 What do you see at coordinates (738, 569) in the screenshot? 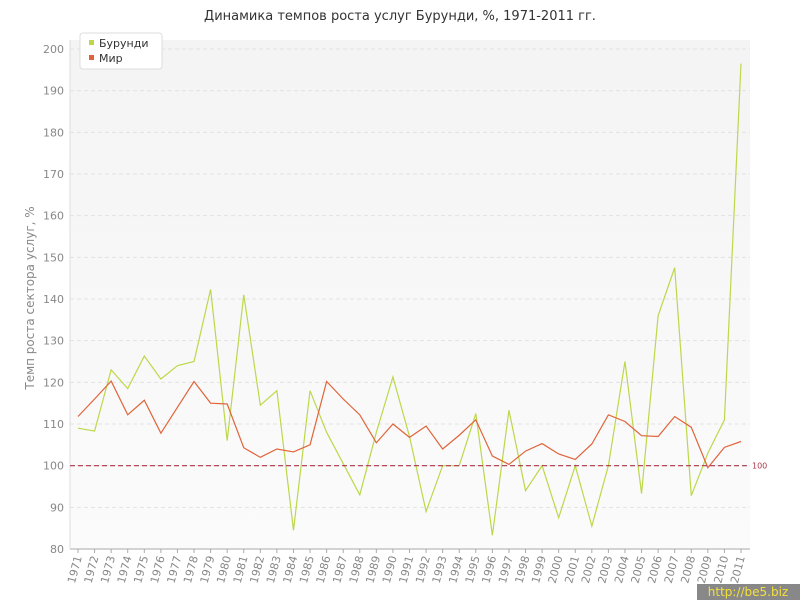
I see `x-tick-label: 2011` at bounding box center [738, 569].